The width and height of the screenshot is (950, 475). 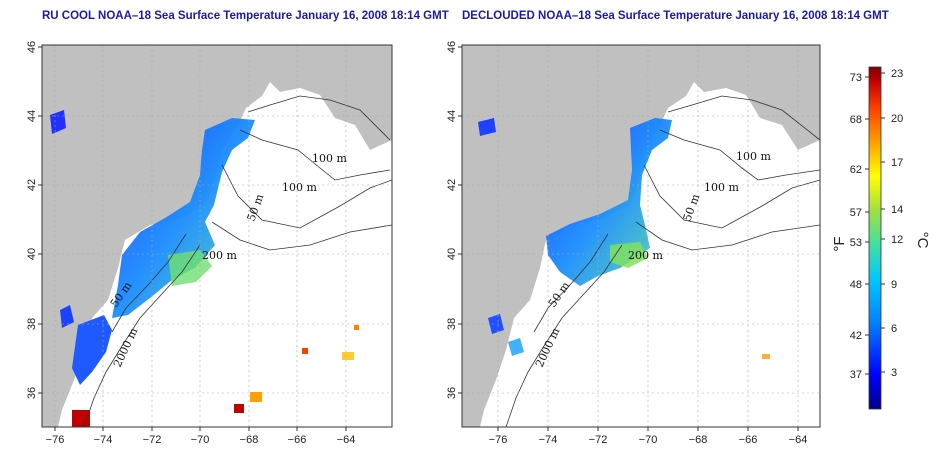 What do you see at coordinates (363, 75) in the screenshot?
I see `land-mass` at bounding box center [363, 75].